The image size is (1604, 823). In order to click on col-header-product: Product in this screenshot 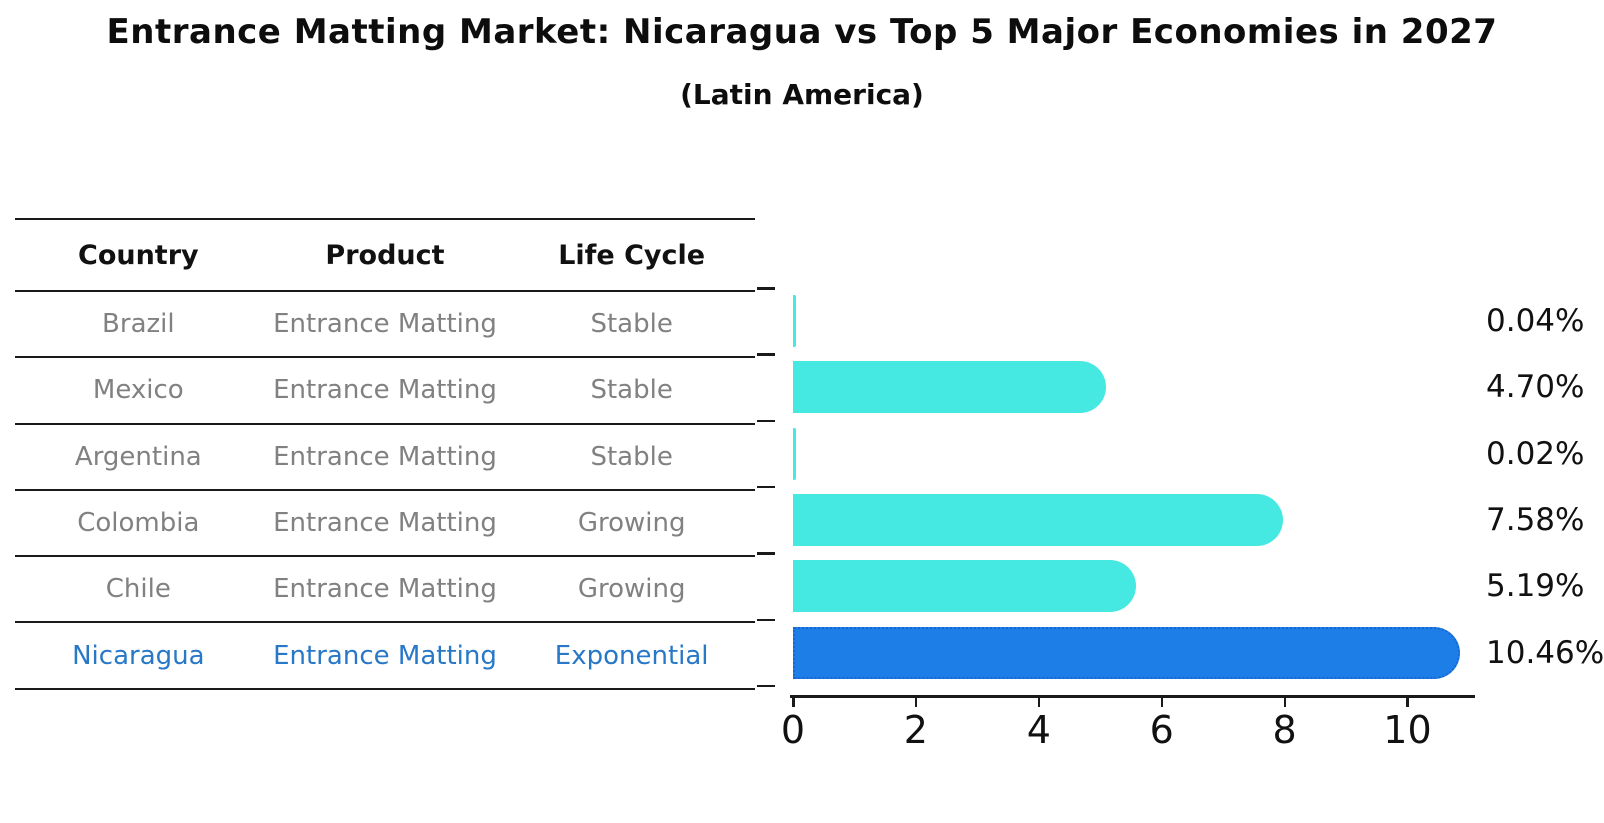, I will do `click(385, 255)`.